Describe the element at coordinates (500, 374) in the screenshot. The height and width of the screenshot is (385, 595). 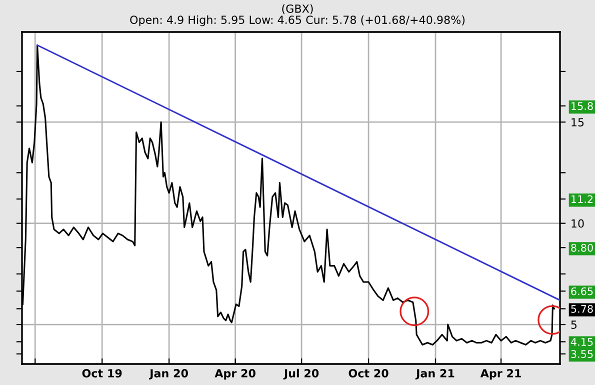
I see `x-tick-label: Apr 21` at that location.